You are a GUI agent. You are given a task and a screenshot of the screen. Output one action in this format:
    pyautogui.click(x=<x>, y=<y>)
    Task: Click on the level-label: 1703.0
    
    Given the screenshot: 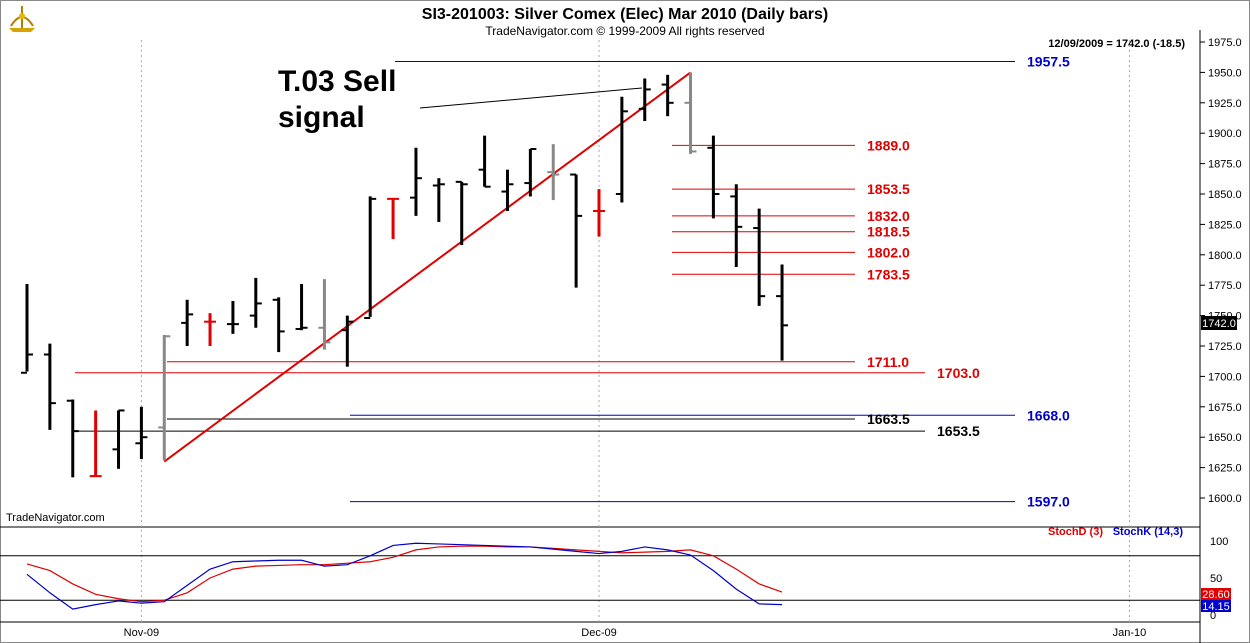 What is the action you would take?
    pyautogui.click(x=958, y=373)
    